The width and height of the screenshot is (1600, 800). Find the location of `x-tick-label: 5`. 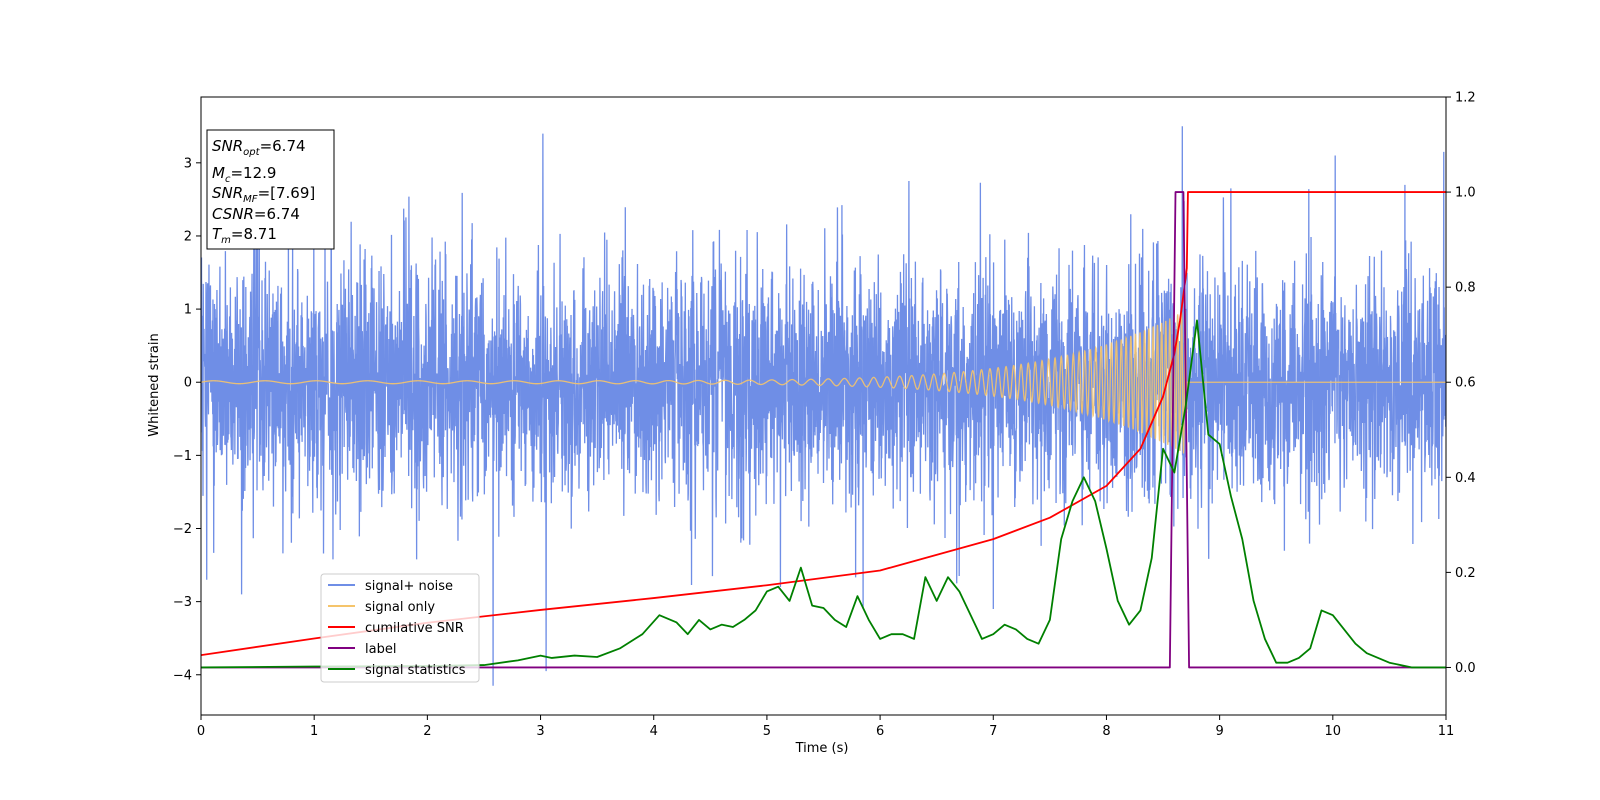

x-tick-label: 5 is located at coordinates (767, 731).